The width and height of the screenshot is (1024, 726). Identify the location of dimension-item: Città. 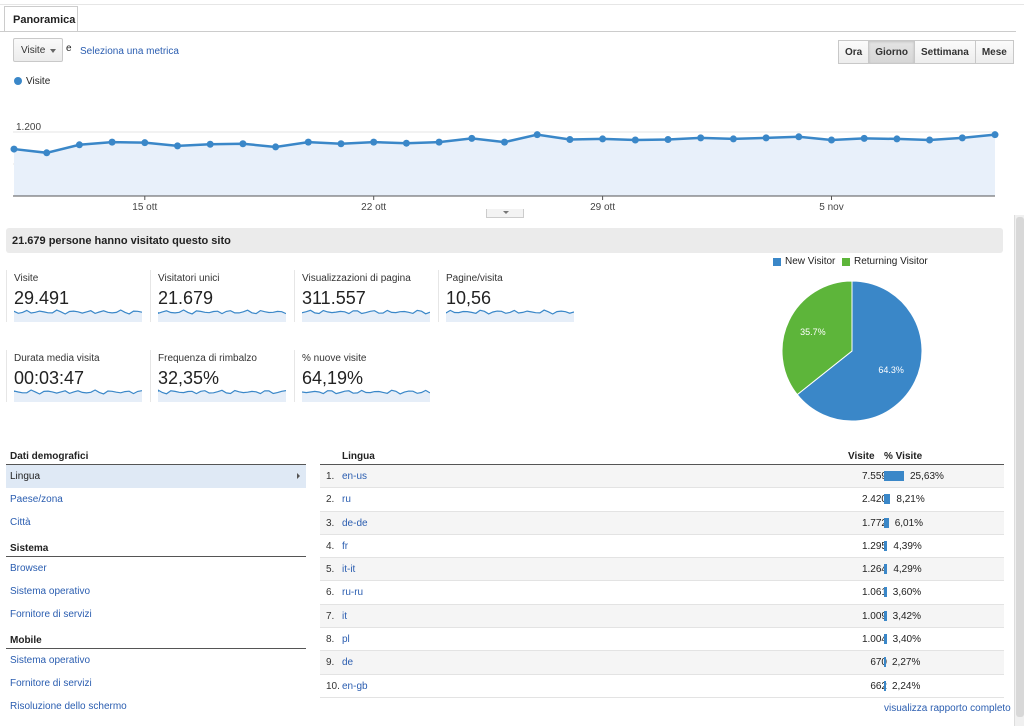
(20, 522).